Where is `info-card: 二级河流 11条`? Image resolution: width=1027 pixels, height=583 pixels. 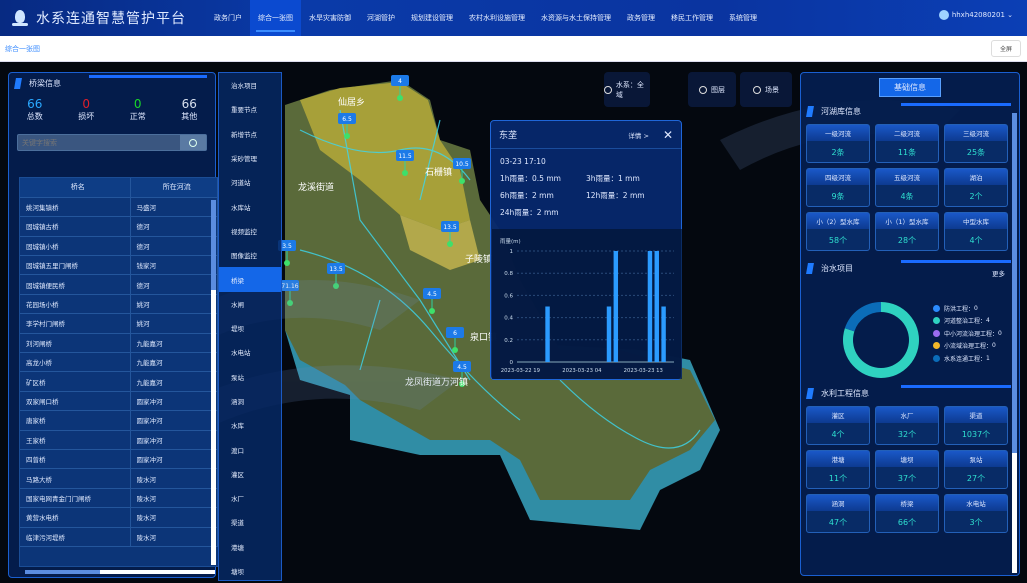 info-card: 二级河流 11条 is located at coordinates (907, 143).